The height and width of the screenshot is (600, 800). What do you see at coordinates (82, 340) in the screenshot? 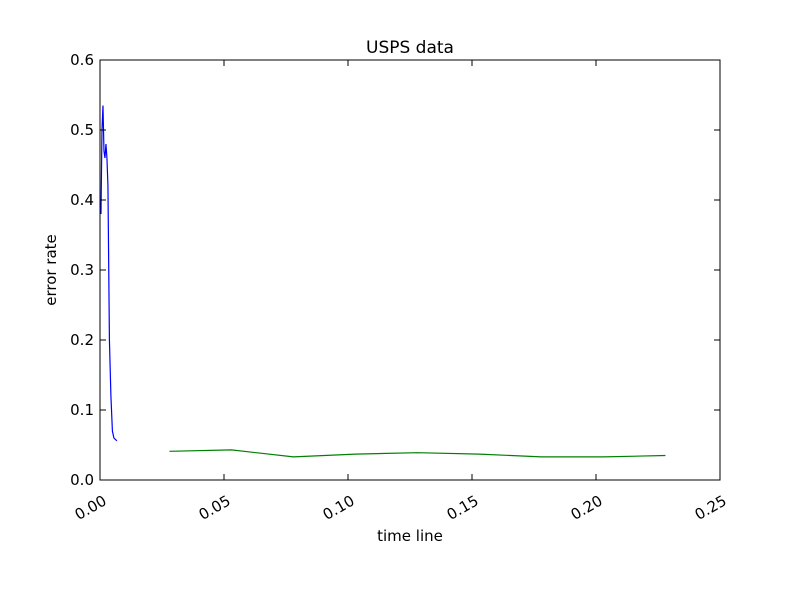
I see `y-tick-label: 0.2` at bounding box center [82, 340].